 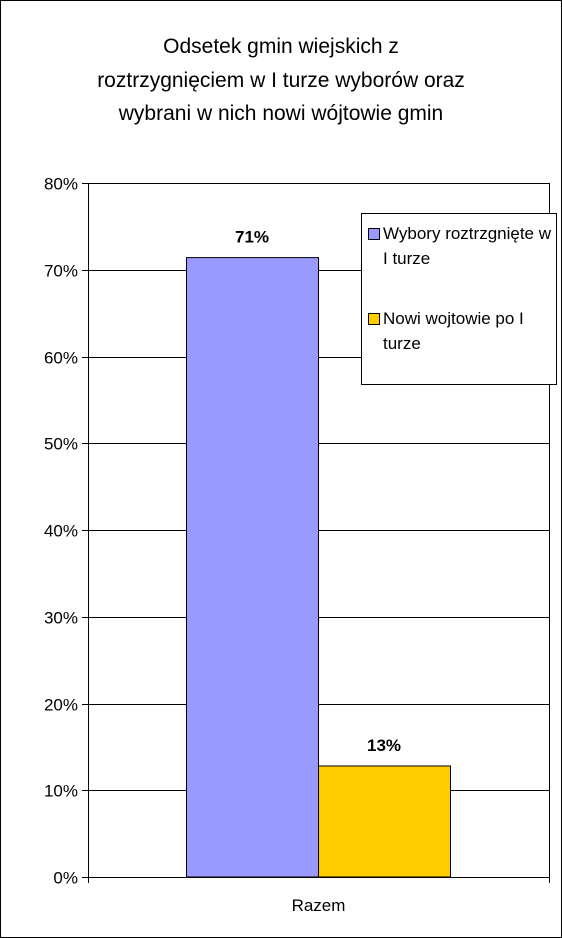 I want to click on y-tick-label-80: 80%, so click(x=61, y=184).